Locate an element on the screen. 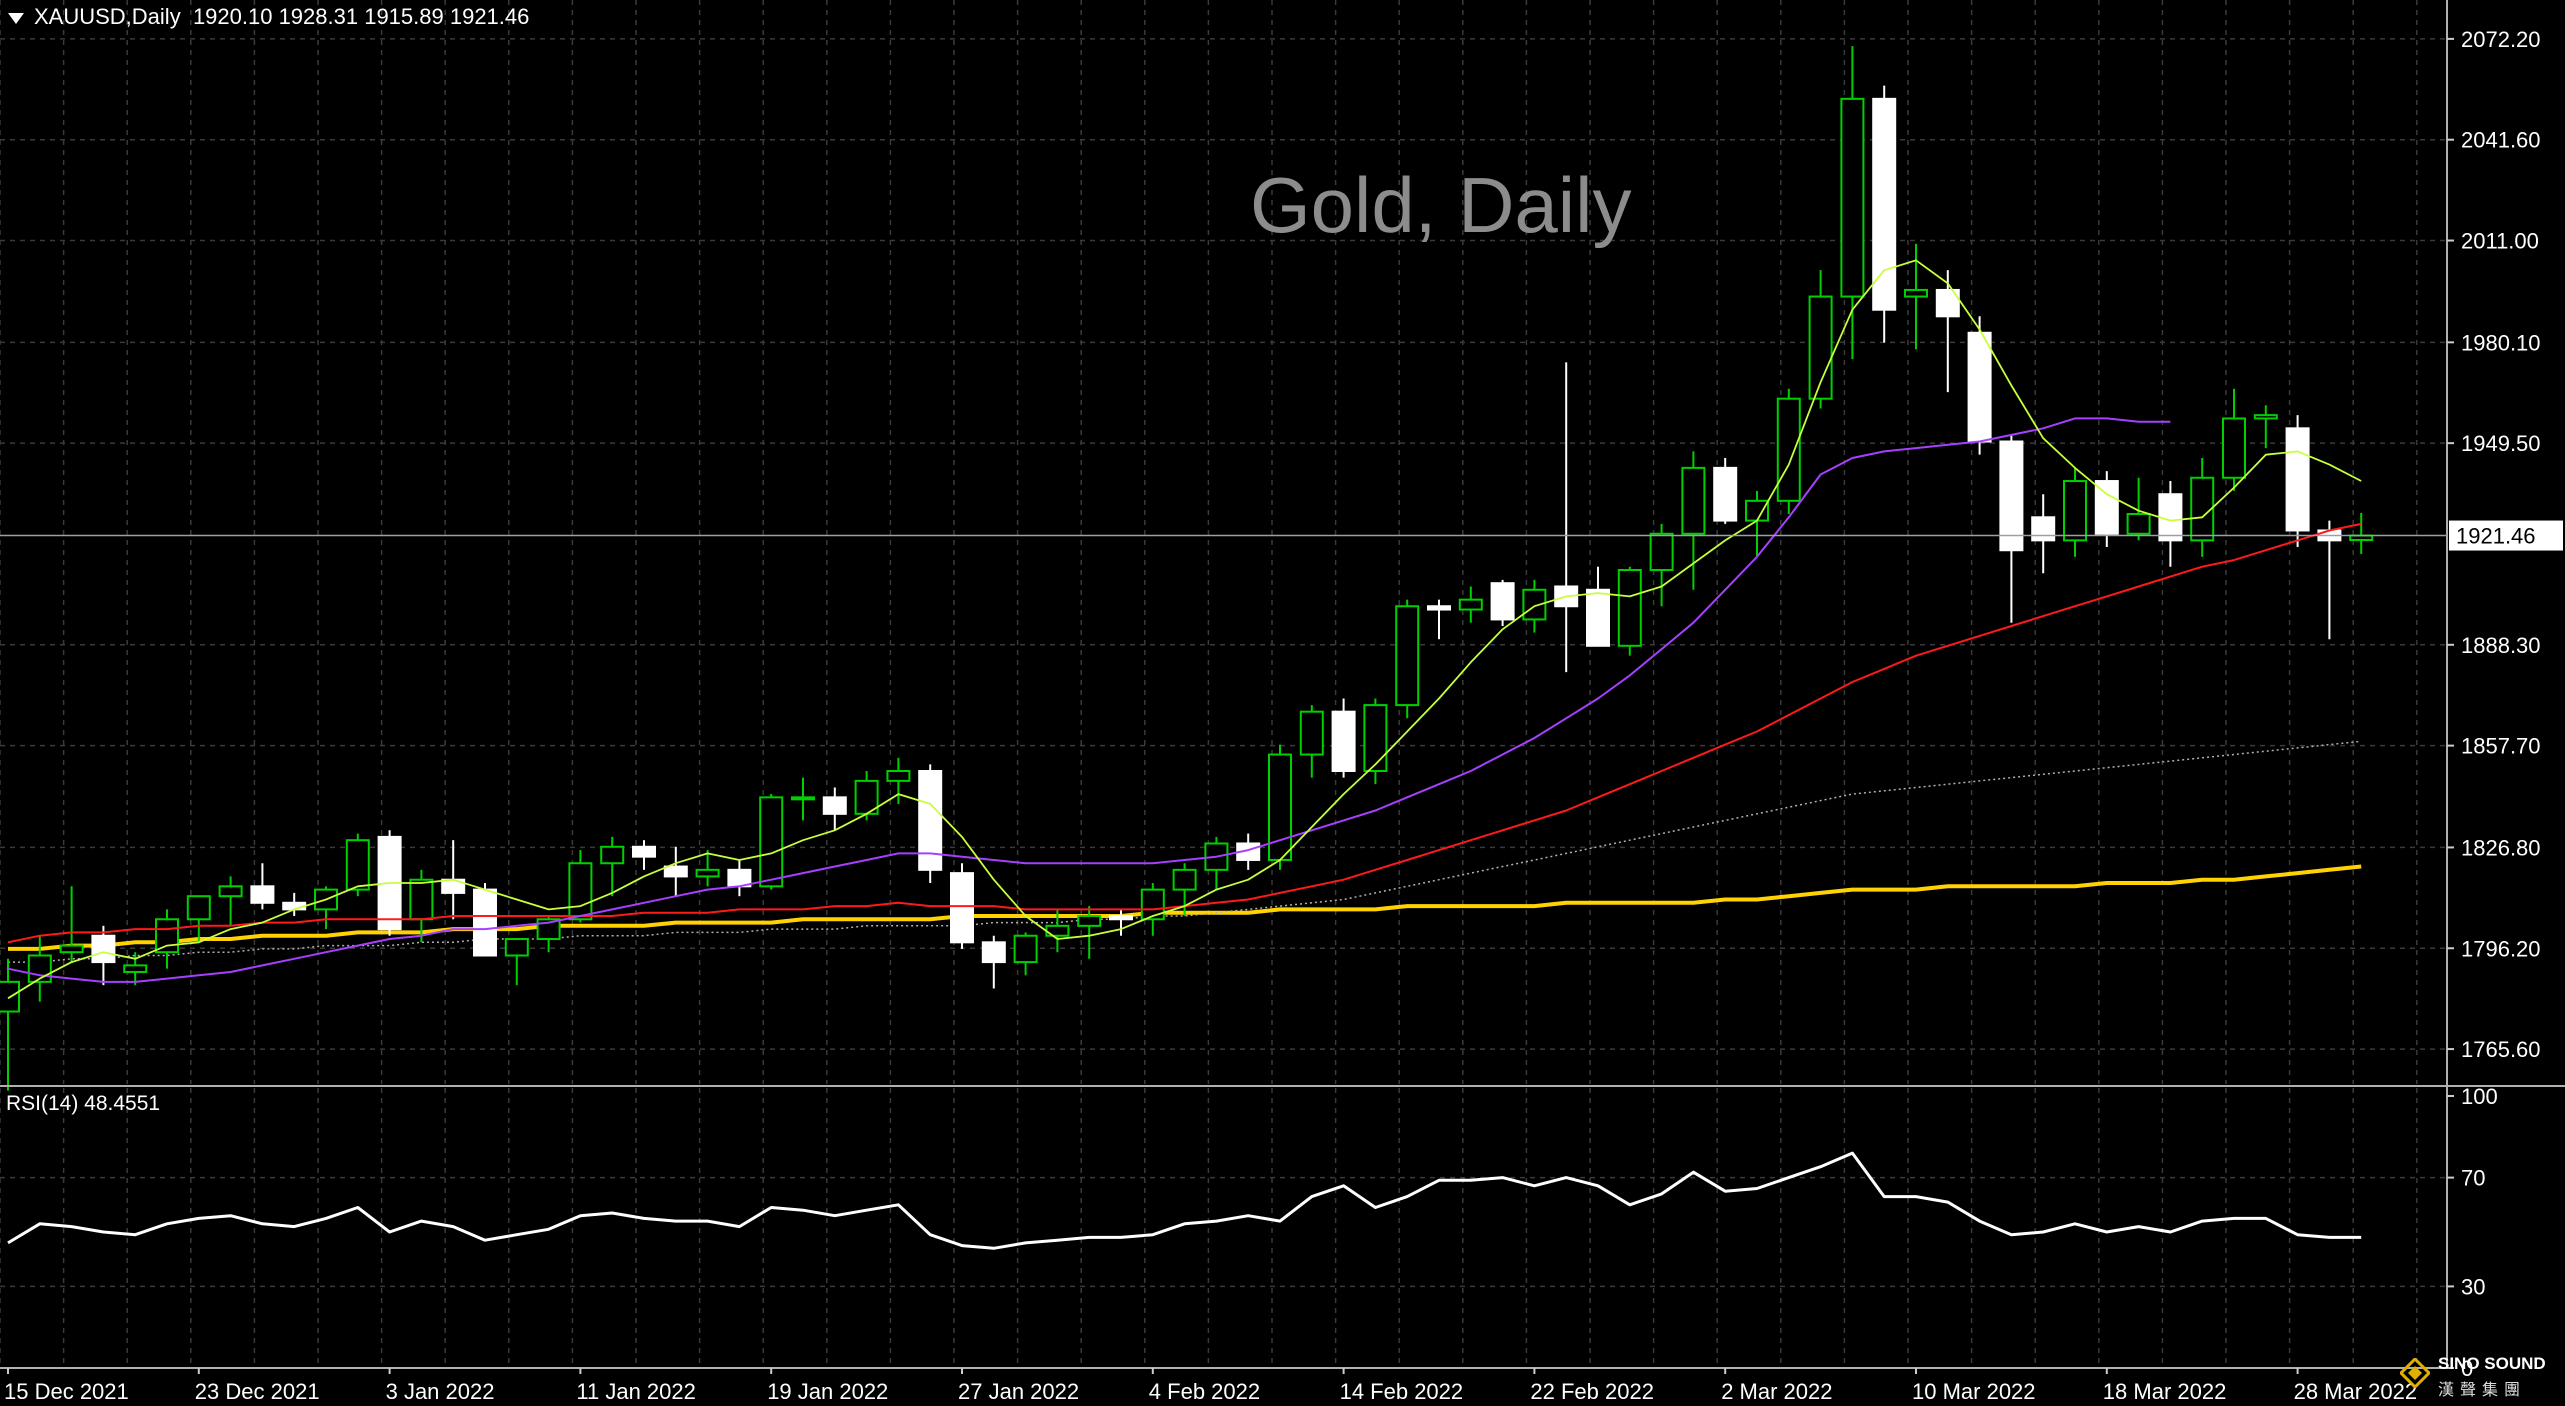 The image size is (2565, 1406). diamond-logo-icon is located at coordinates (2415, 1373).